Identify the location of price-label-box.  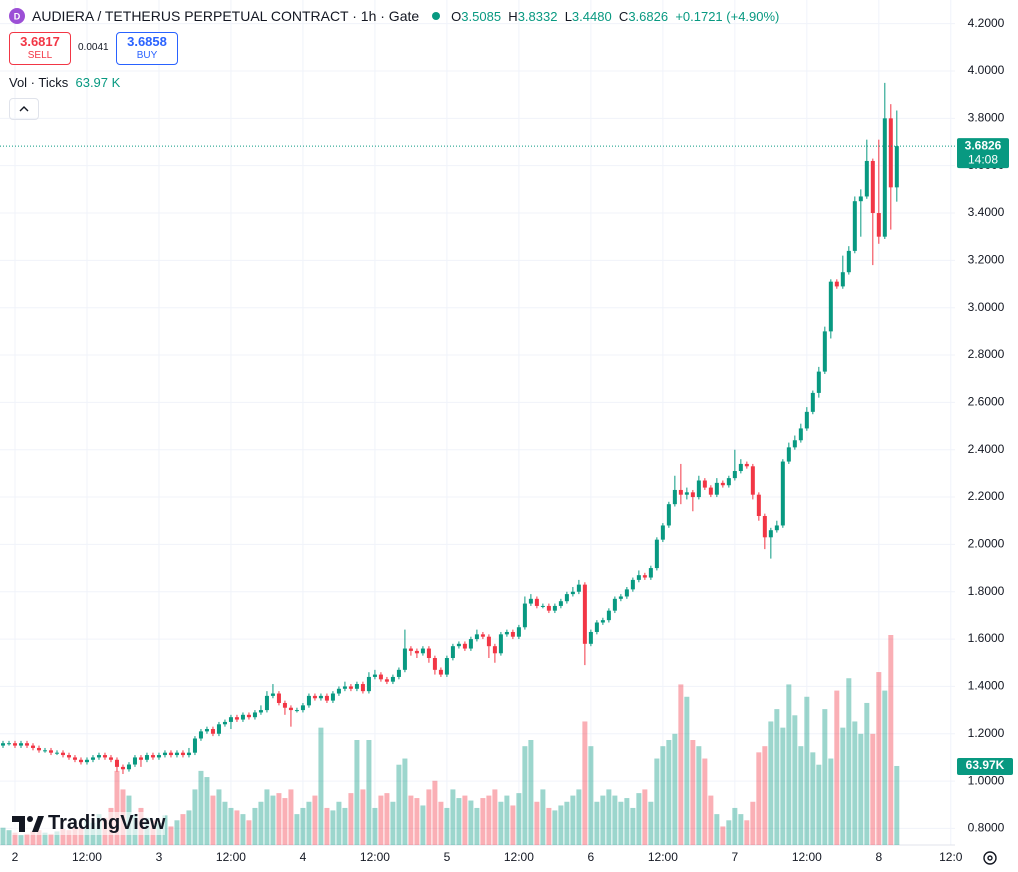
(983, 153).